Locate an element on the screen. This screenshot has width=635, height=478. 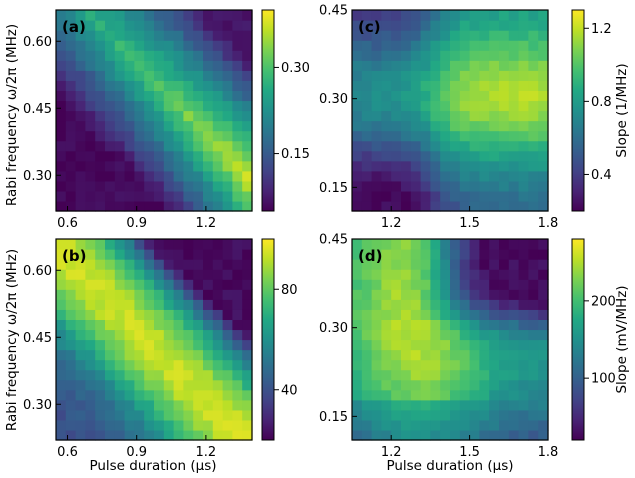
panel-label: (d) is located at coordinates (370, 256).